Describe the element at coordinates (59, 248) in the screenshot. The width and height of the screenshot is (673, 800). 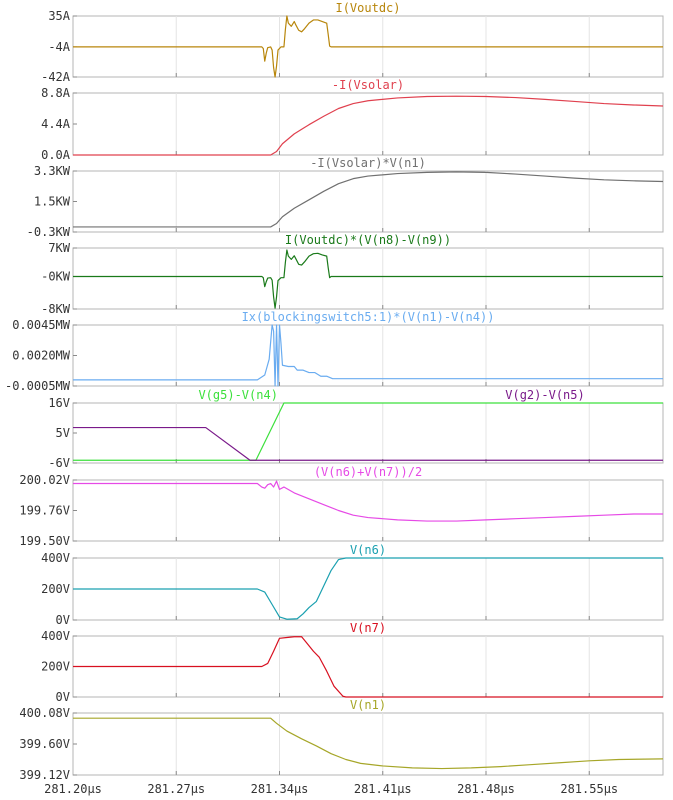
I see `y-tick-label: 7KW` at that location.